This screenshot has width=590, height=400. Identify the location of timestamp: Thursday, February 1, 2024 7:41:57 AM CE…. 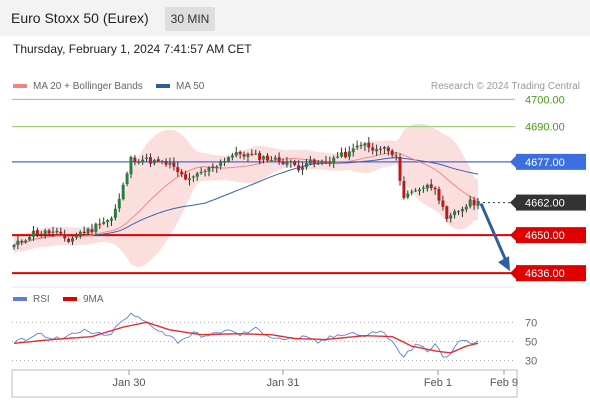
(132, 49).